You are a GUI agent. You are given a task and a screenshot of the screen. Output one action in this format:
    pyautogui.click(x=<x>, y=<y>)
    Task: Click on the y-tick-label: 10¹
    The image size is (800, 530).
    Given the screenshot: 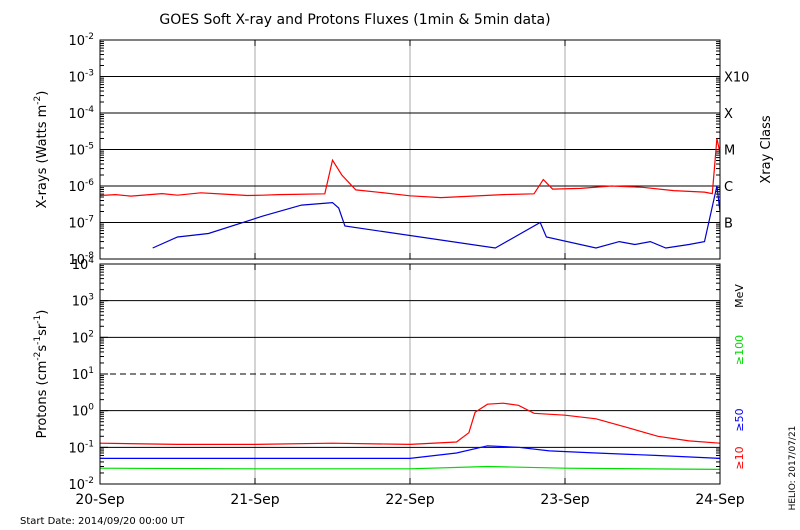 What is the action you would take?
    pyautogui.click(x=83, y=374)
    